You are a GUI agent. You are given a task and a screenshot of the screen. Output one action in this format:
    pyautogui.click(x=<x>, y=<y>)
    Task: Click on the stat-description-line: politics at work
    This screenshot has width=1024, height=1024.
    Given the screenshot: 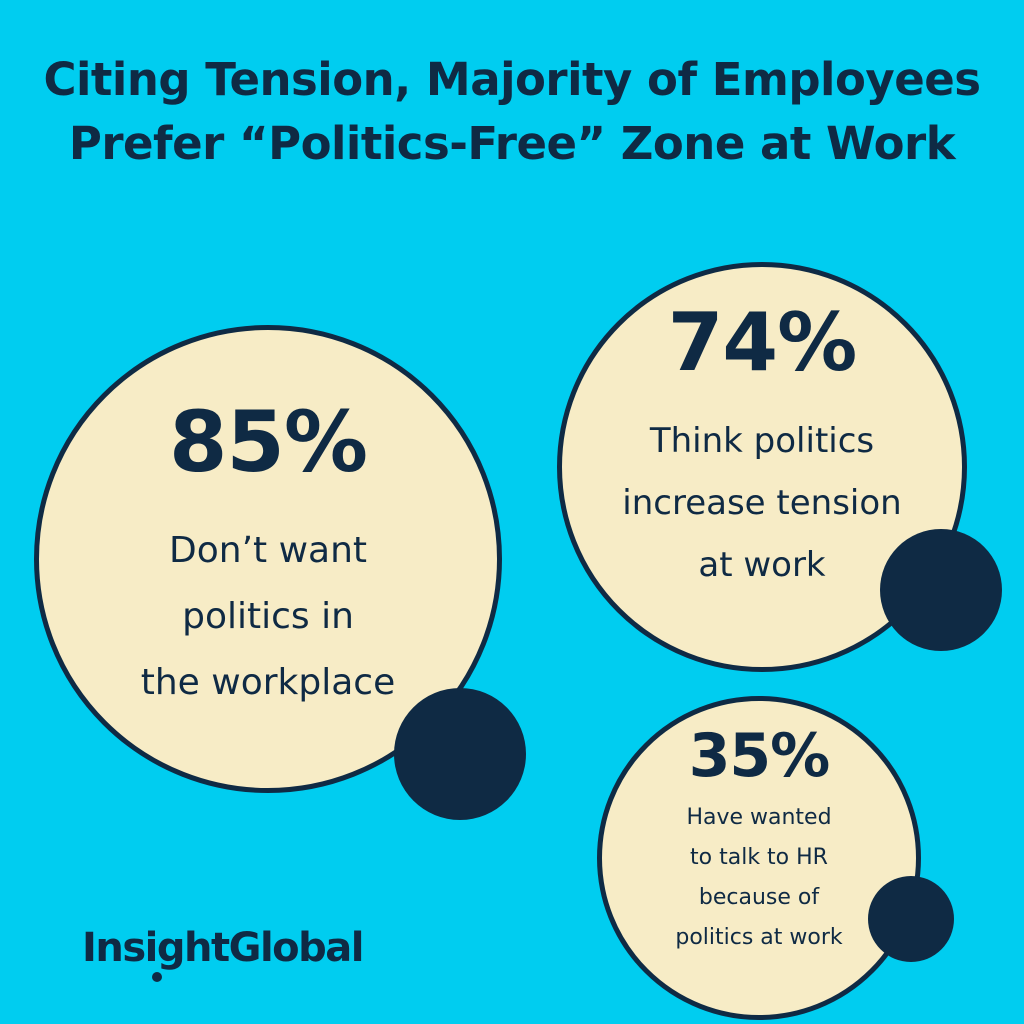 What is the action you would take?
    pyautogui.click(x=759, y=937)
    